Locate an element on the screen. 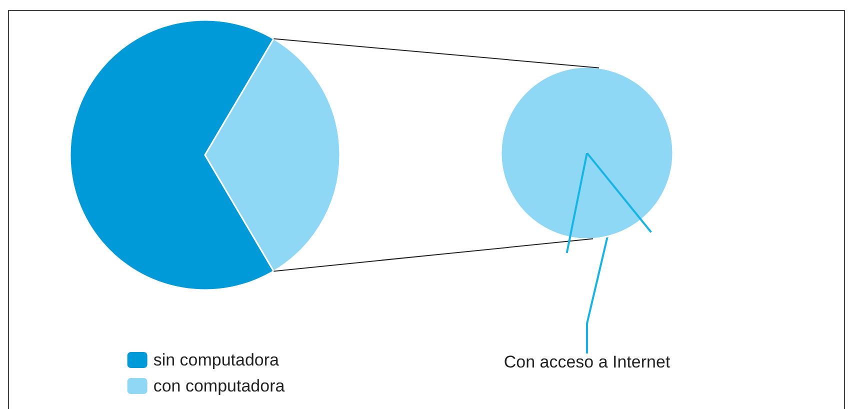 This screenshot has height=409, width=849. legend-label: con computadora is located at coordinates (219, 386).